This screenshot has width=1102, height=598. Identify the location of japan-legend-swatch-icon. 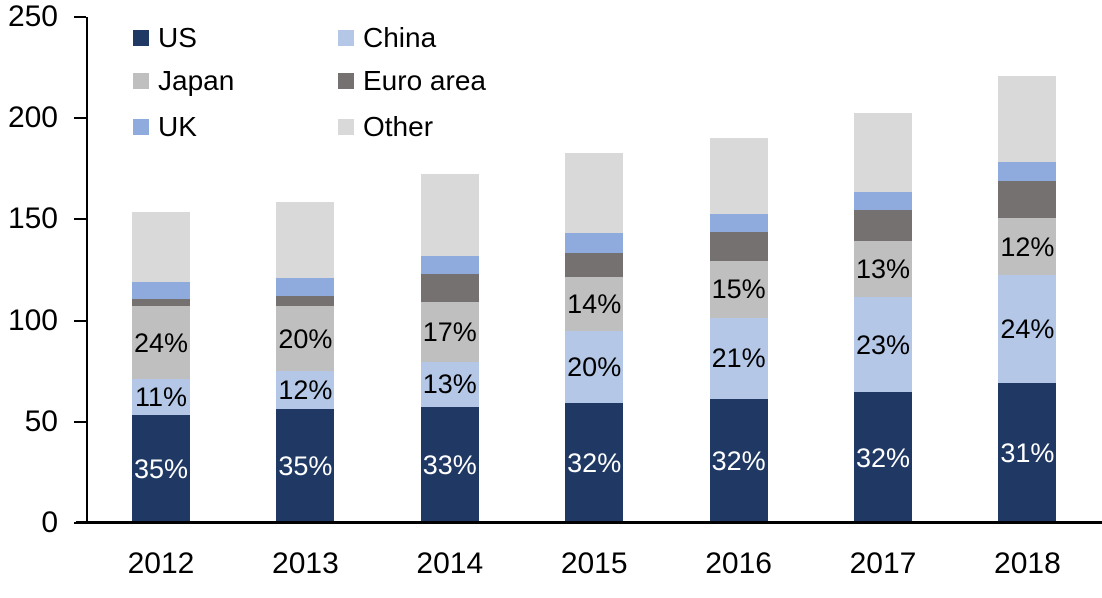
(141, 81).